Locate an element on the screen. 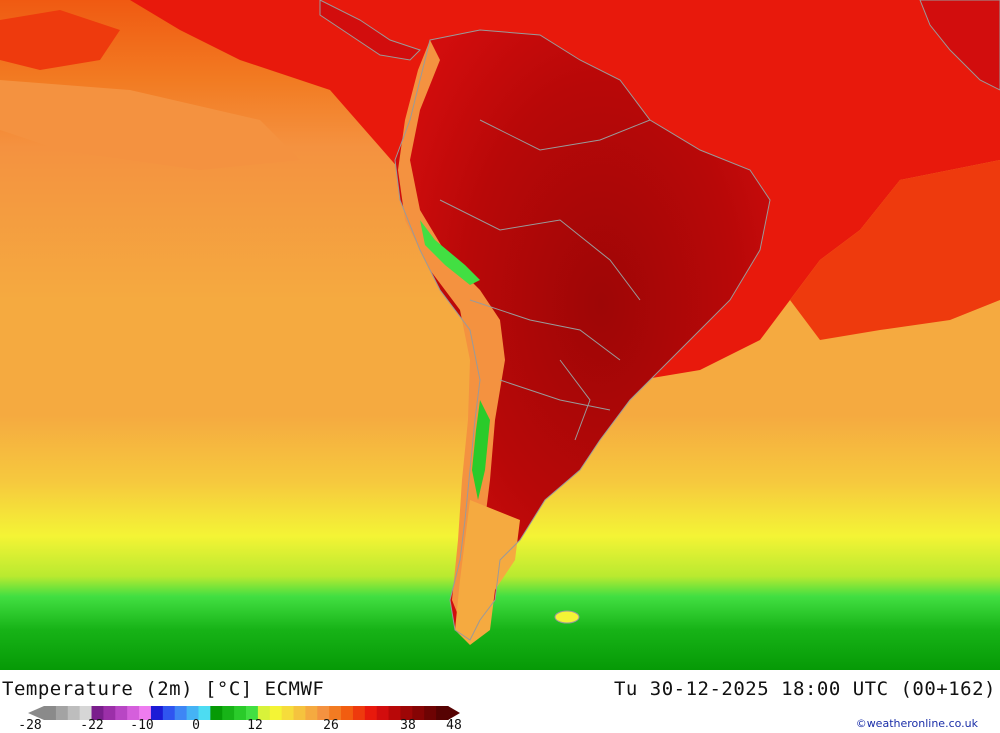 The height and width of the screenshot is (733, 1000). warm-zone-east is located at coordinates (895, 250).